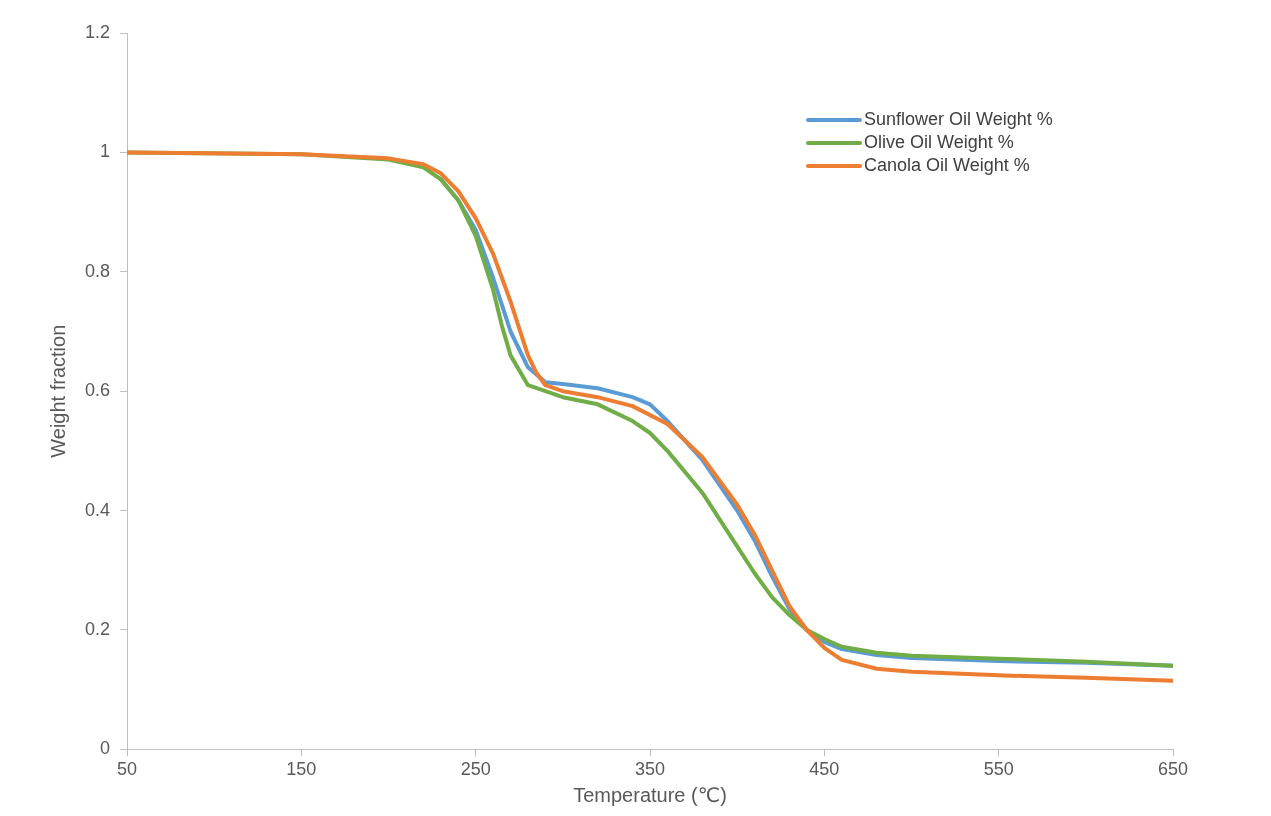  I want to click on y-tick-label: 0.4, so click(97, 509).